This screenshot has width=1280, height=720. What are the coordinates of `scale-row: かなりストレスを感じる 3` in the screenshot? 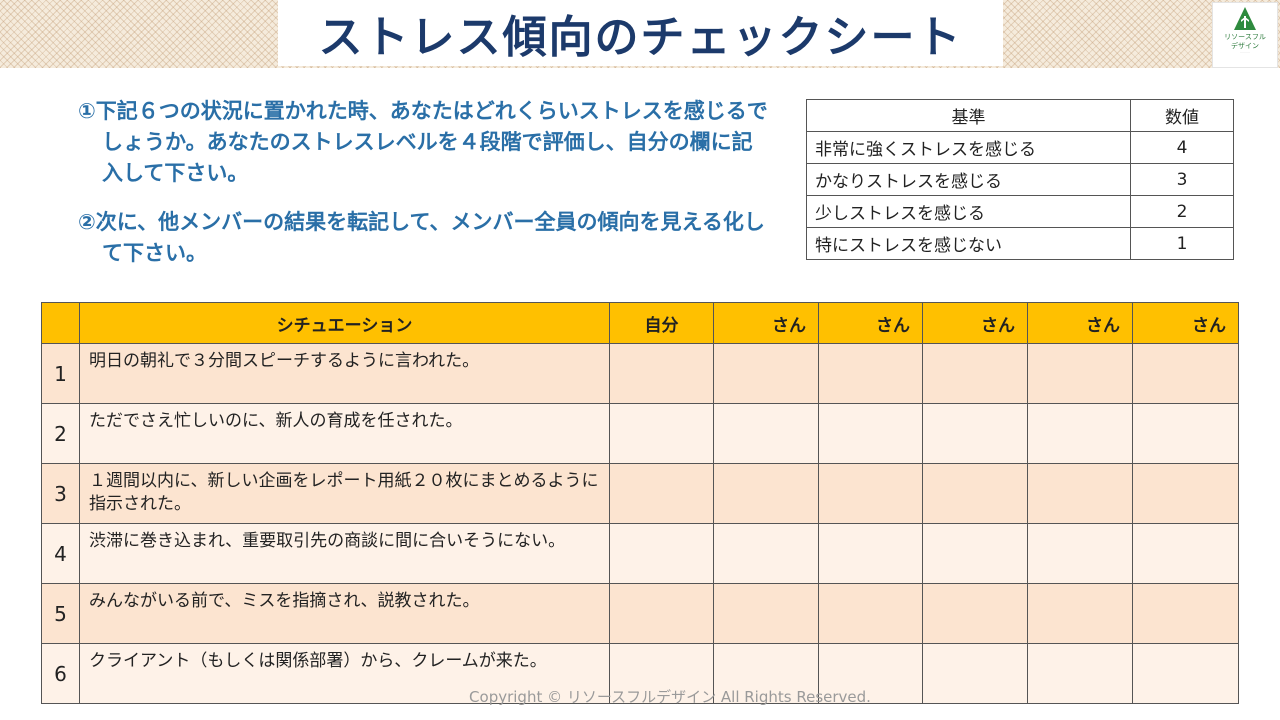 It's located at (1020, 179).